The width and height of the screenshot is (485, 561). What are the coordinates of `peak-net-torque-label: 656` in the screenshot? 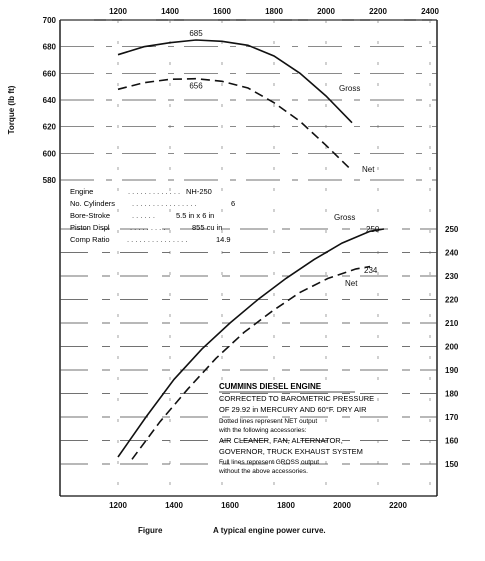 It's located at (196, 86).